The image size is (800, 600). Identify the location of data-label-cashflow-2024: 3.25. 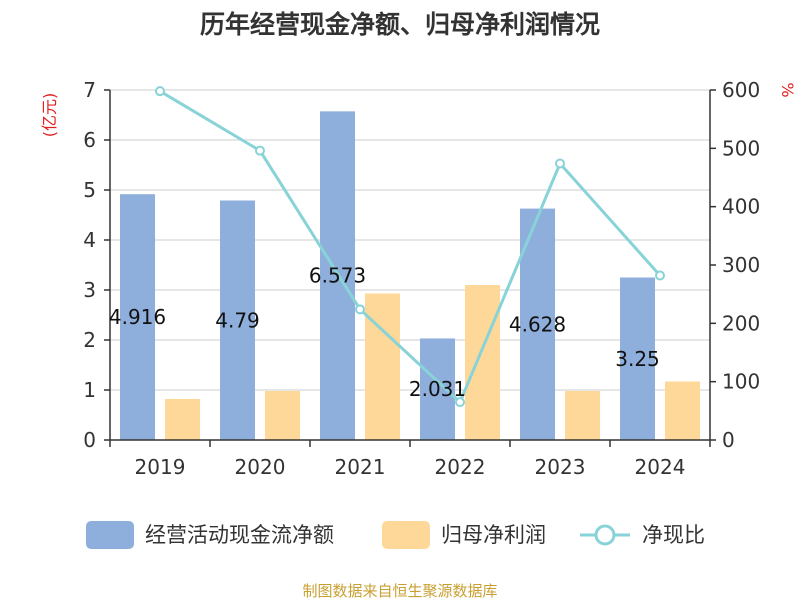
(637, 359).